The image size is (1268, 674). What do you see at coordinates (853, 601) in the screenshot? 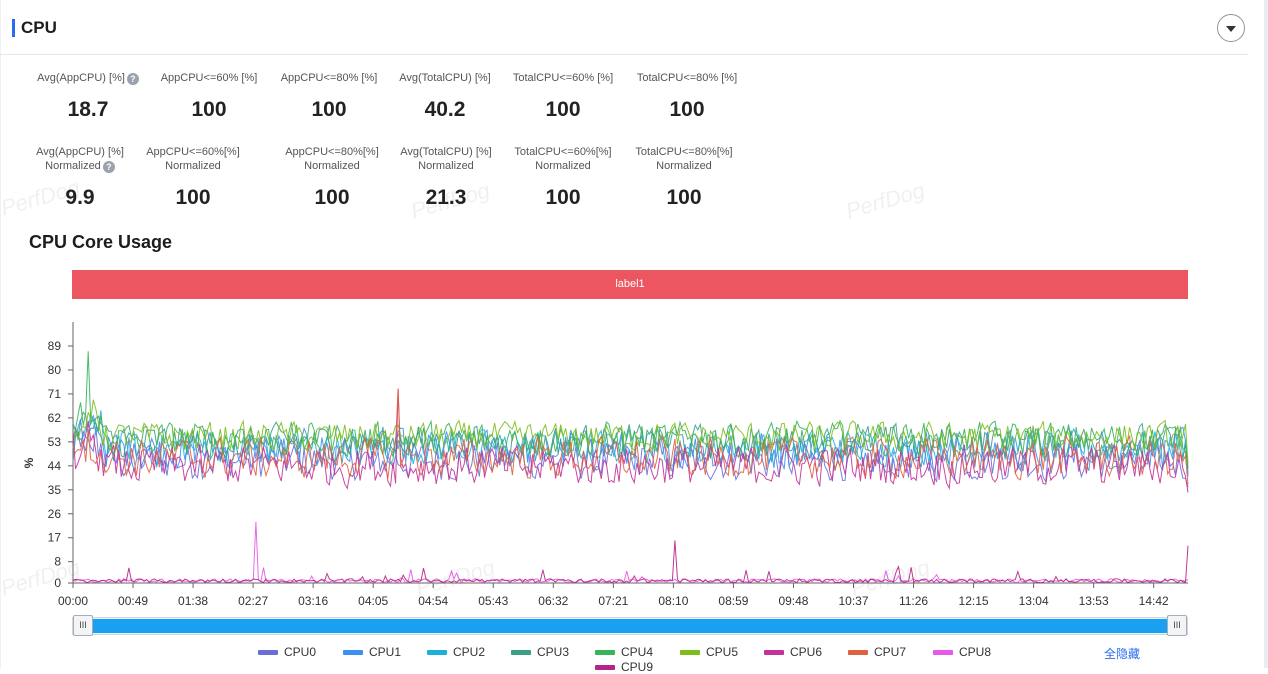
I see `x-tick-label: 10:37` at bounding box center [853, 601].